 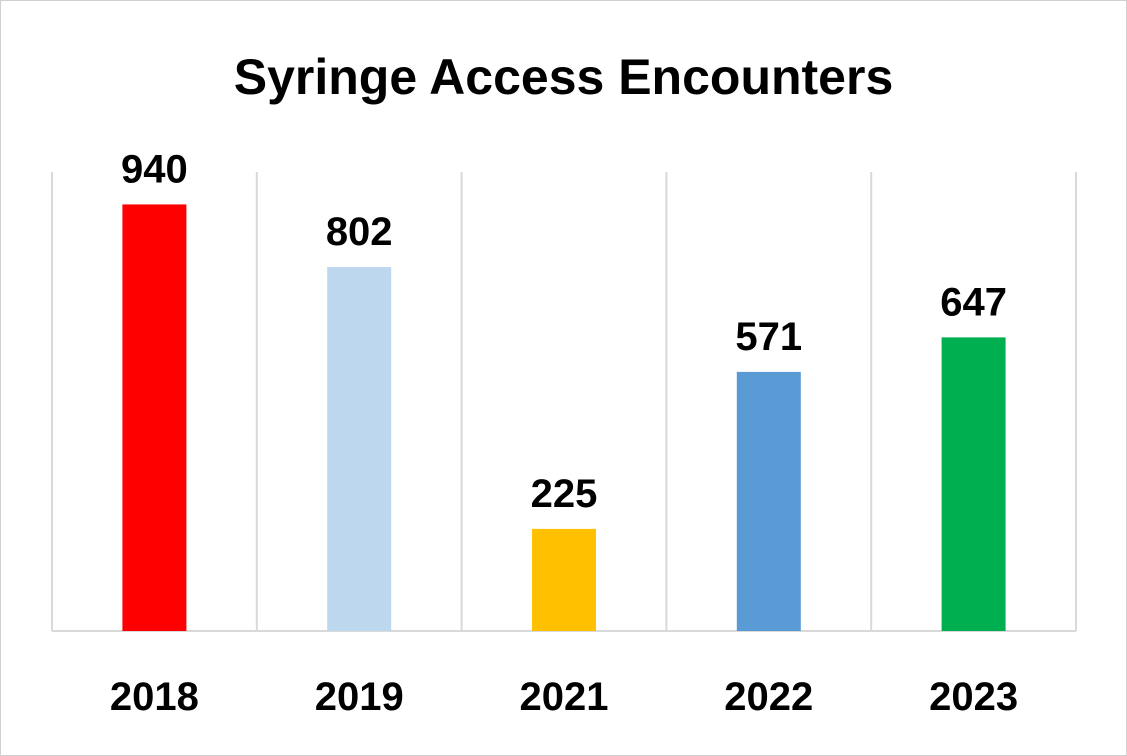 I want to click on x-tick-labels: 2018 2019 2021 2022 2023, so click(x=564, y=697).